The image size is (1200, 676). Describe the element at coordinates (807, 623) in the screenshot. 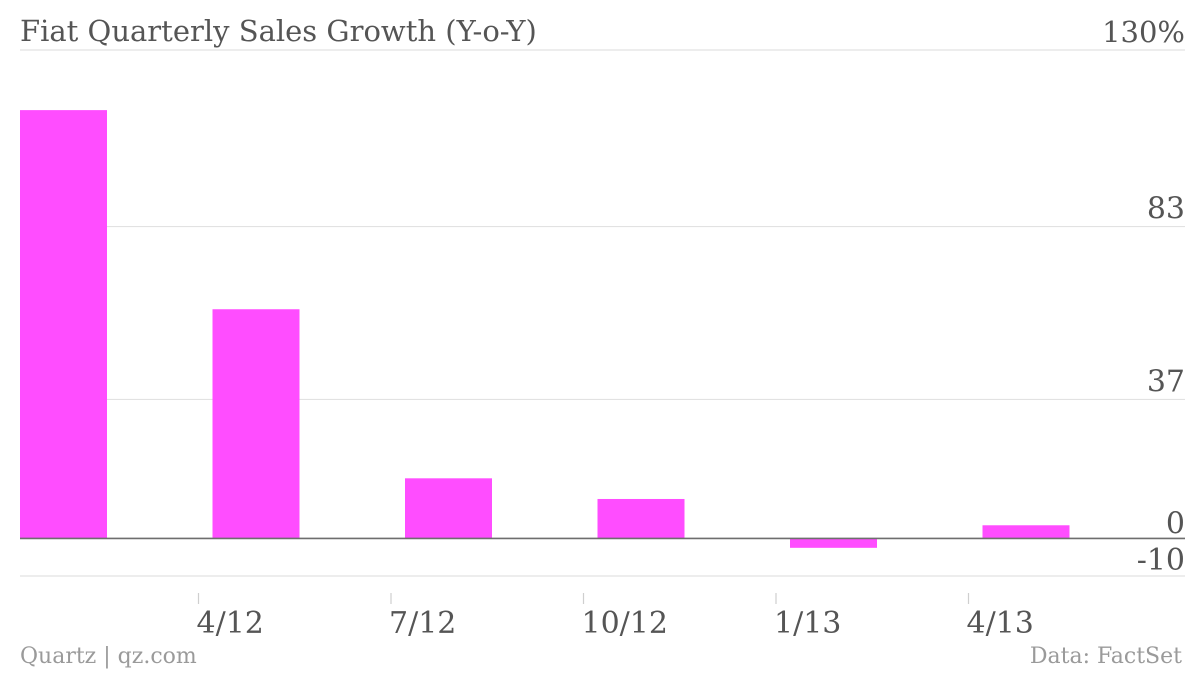

I see `x-tick-label: 1/13` at that location.